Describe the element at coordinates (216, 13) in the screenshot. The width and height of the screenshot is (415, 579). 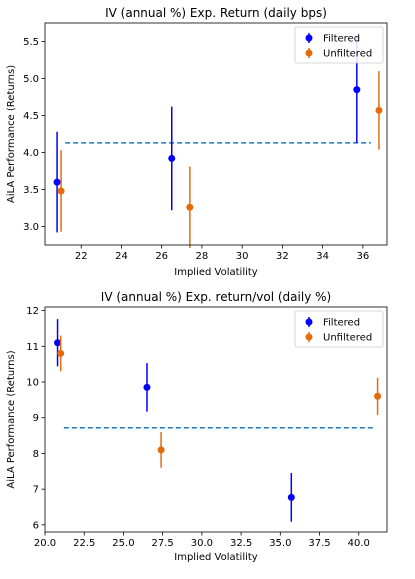
I see `chart-title: IV (annual %) Exp. Return (daily bps)` at that location.